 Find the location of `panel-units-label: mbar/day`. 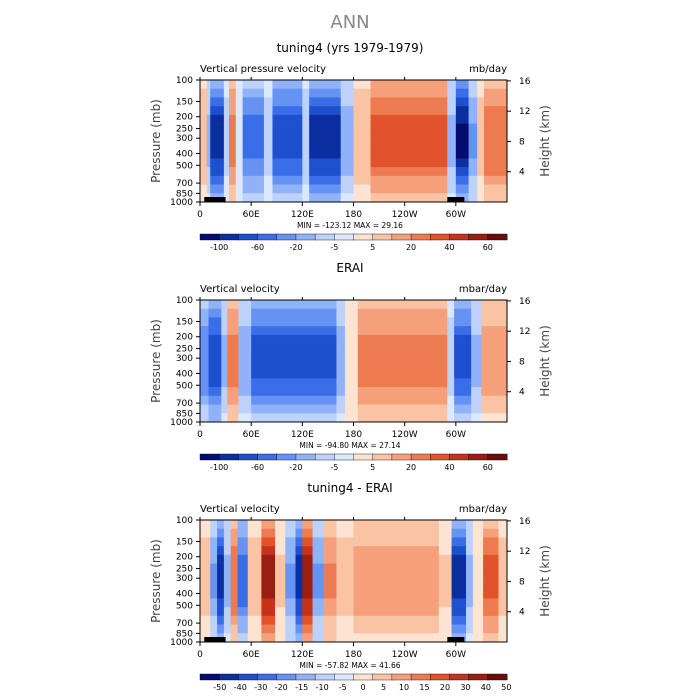

panel-units-label: mbar/day is located at coordinates (483, 289).